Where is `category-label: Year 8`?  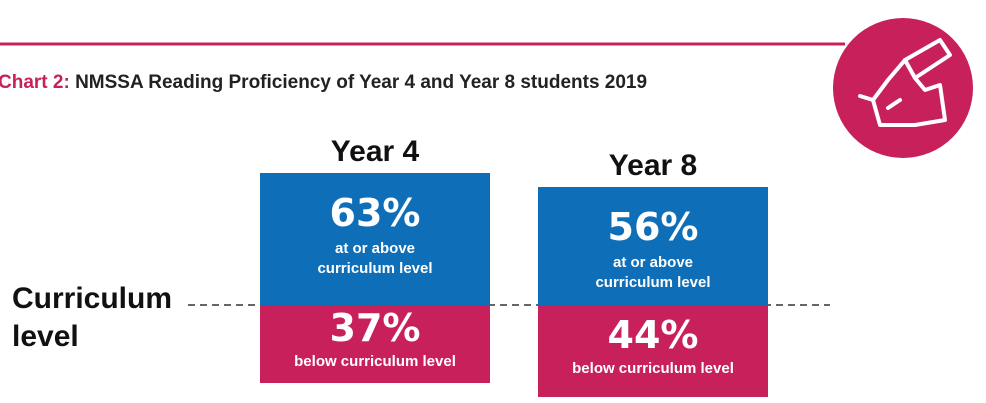
category-label: Year 8 is located at coordinates (653, 166).